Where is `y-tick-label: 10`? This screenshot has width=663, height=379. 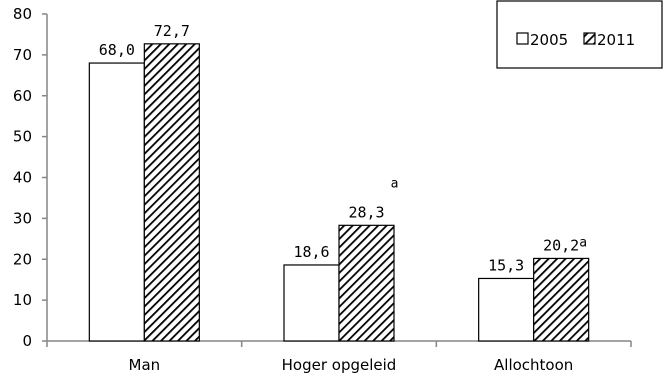 y-tick-label: 10 is located at coordinates (22, 300).